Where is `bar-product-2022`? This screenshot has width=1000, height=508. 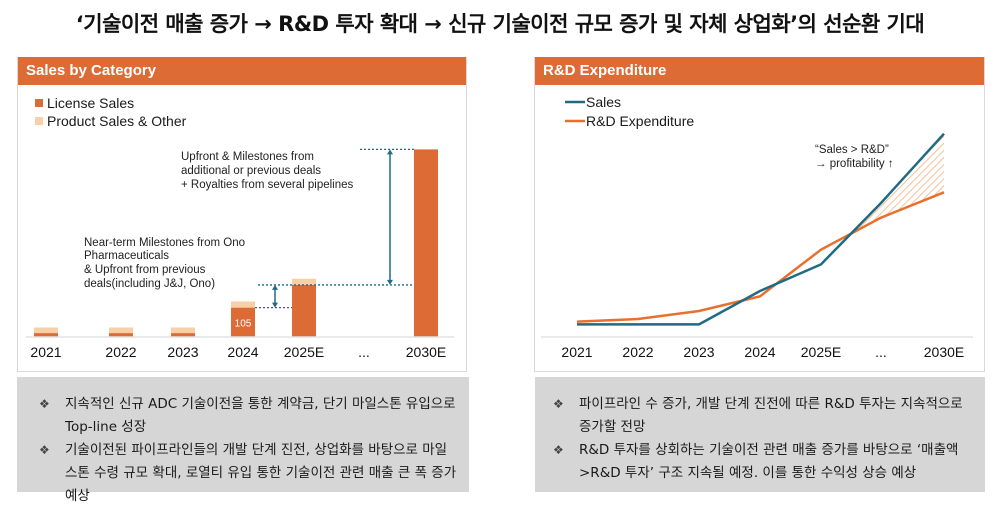
bar-product-2022 is located at coordinates (121, 330).